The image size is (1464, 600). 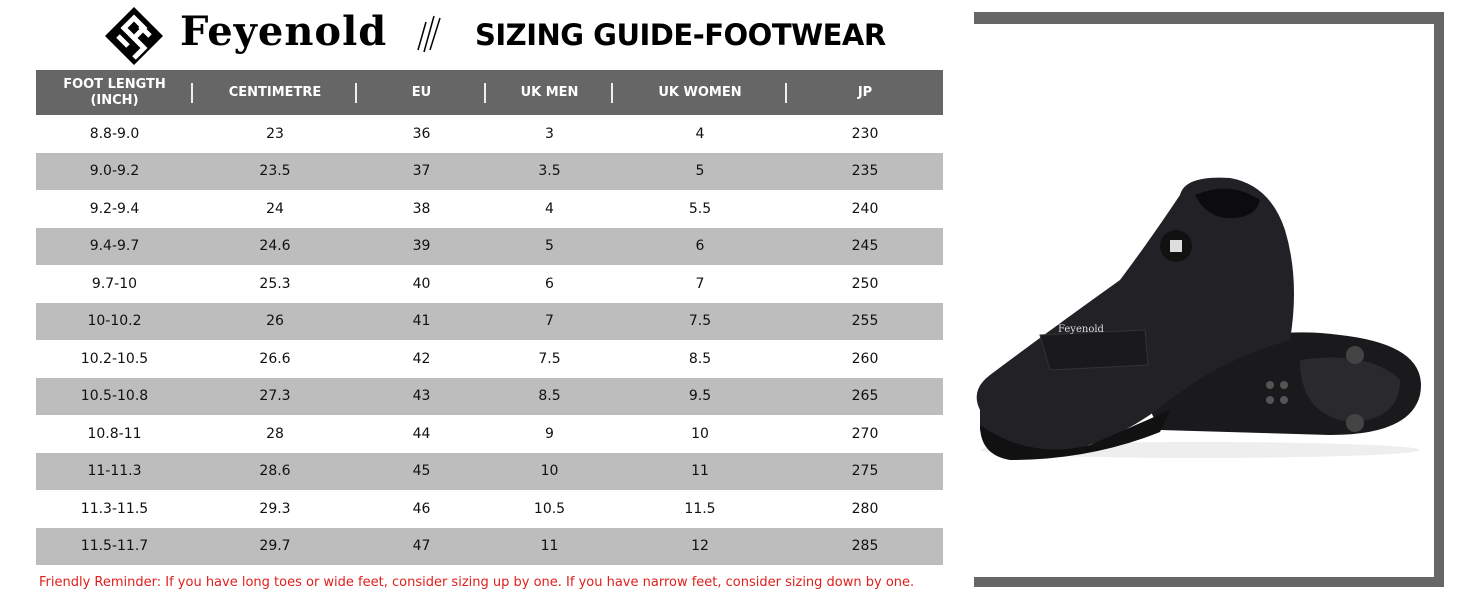 I want to click on table-cell: 12, so click(x=700, y=546).